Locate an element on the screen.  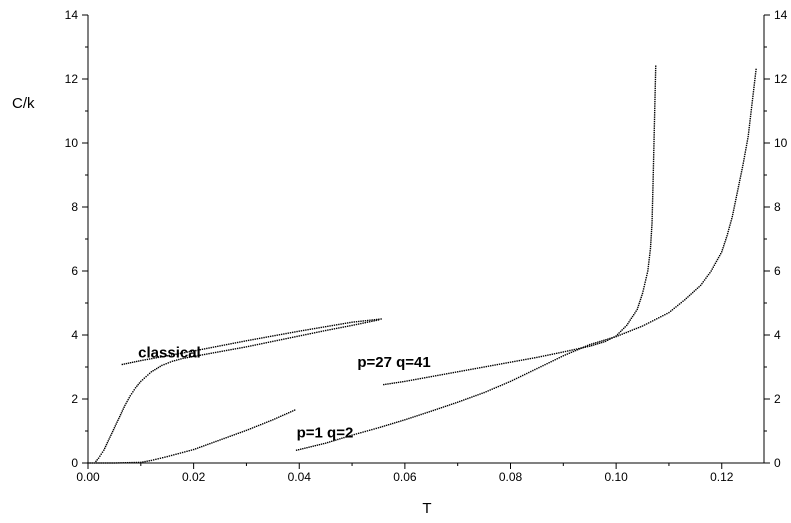
x-tick-label: 0.02 is located at coordinates (194, 477).